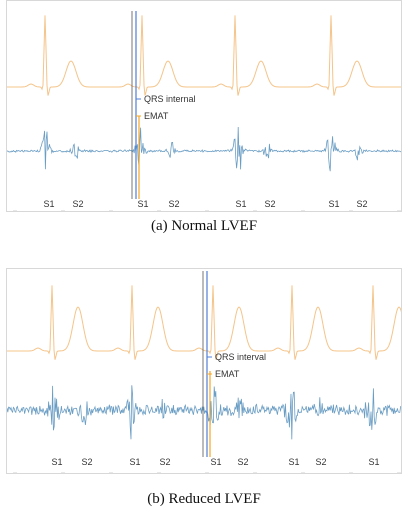 This screenshot has width=408, height=514. Describe the element at coordinates (204, 322) in the screenshot. I see `ecg-trace` at that location.